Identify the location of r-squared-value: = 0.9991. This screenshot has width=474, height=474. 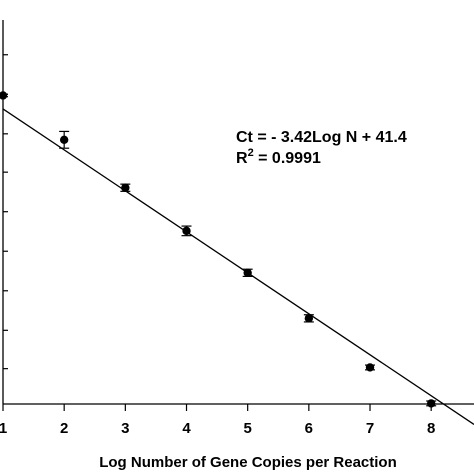
(287, 158).